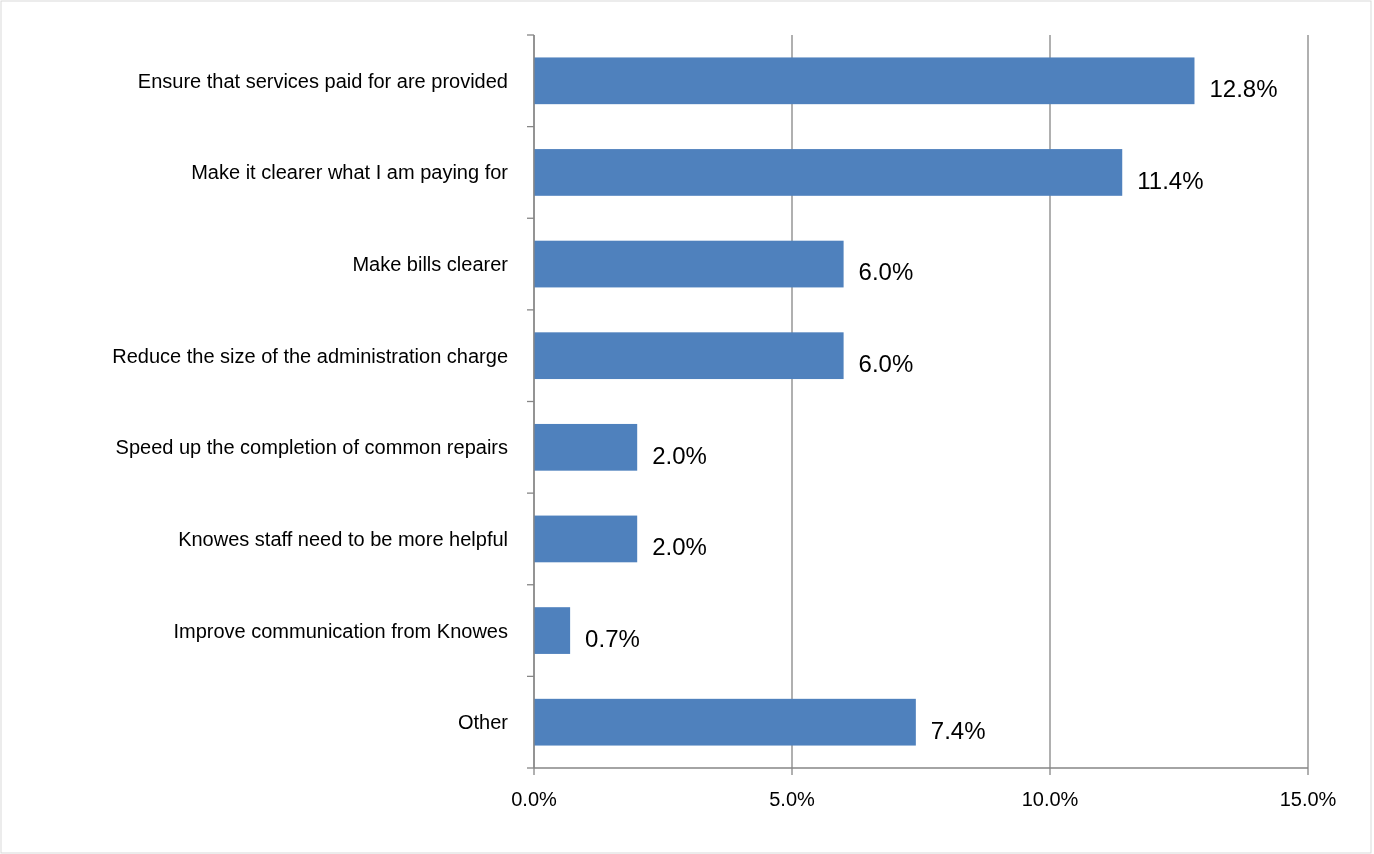  Describe the element at coordinates (1050, 799) in the screenshot. I see `x-tick-label: 10.0%` at that location.